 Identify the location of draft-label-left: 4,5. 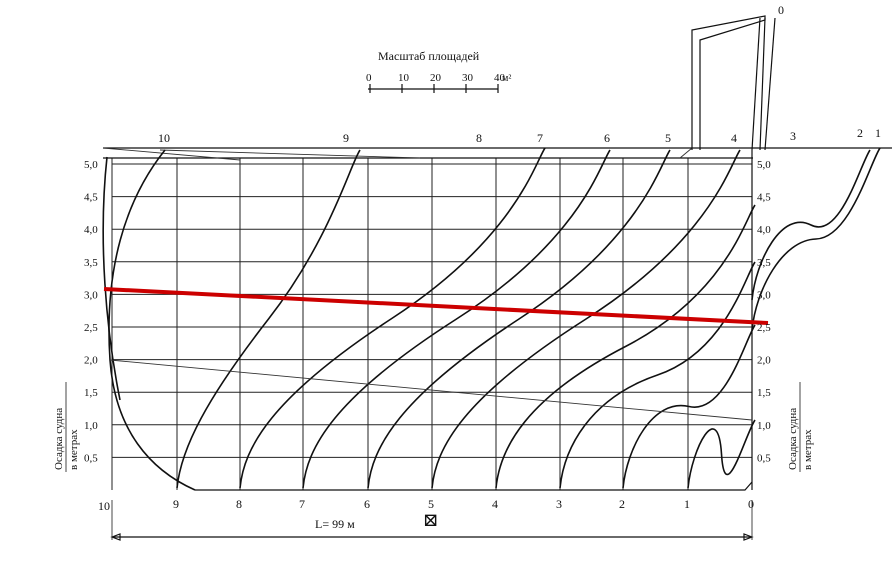
(91, 198).